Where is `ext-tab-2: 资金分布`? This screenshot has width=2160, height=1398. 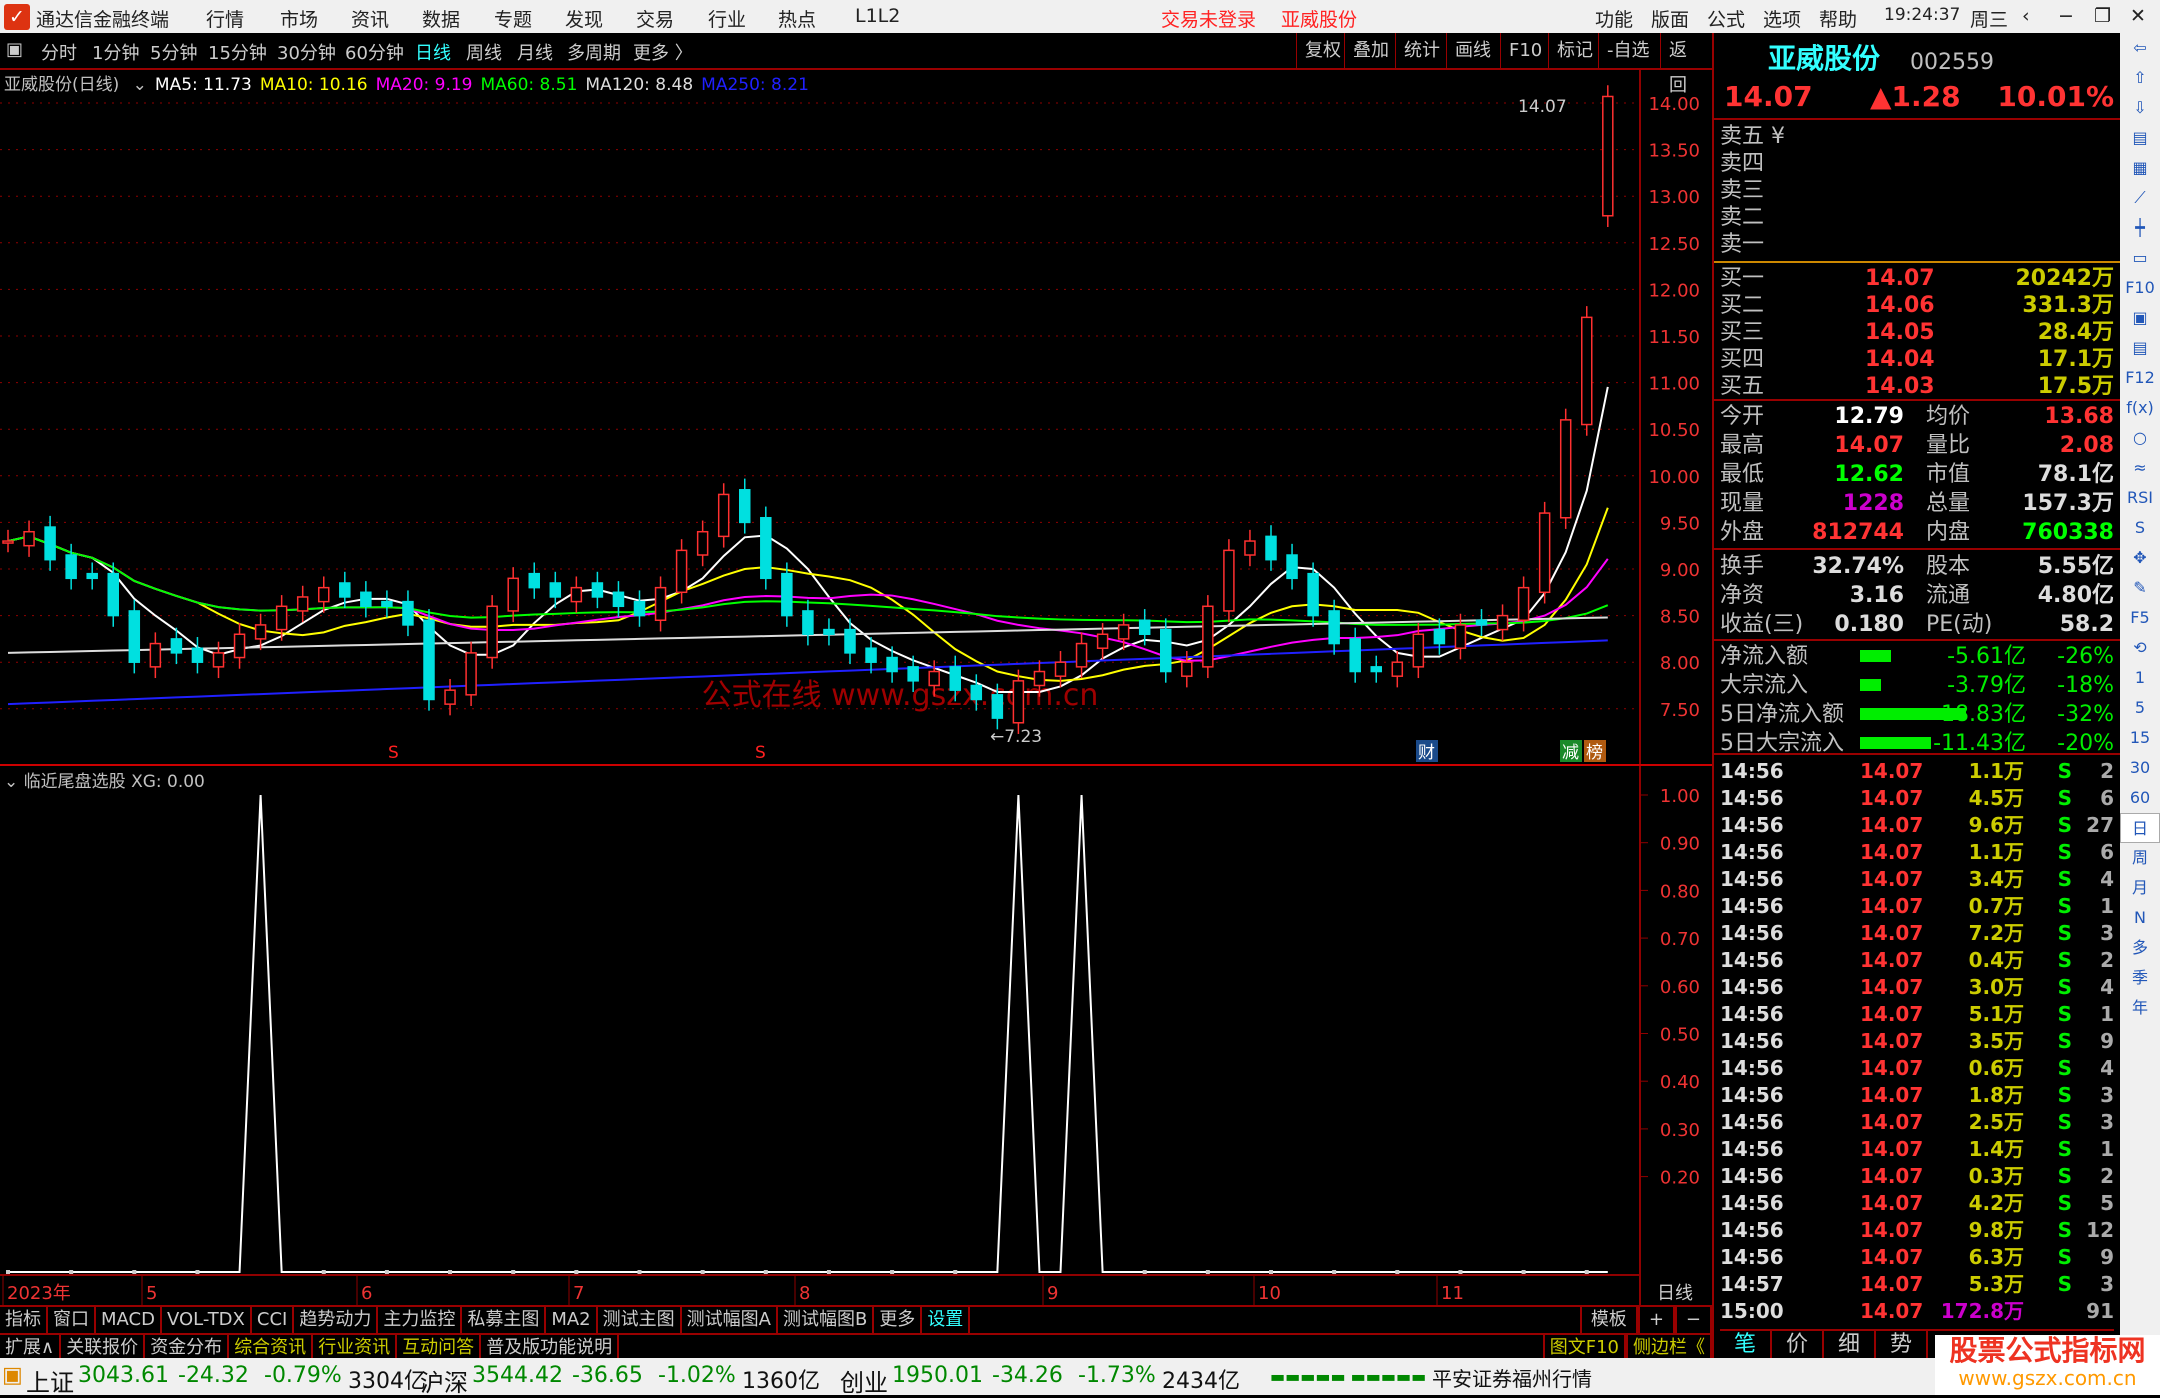
ext-tab-2: 资金分布 is located at coordinates (187, 1348).